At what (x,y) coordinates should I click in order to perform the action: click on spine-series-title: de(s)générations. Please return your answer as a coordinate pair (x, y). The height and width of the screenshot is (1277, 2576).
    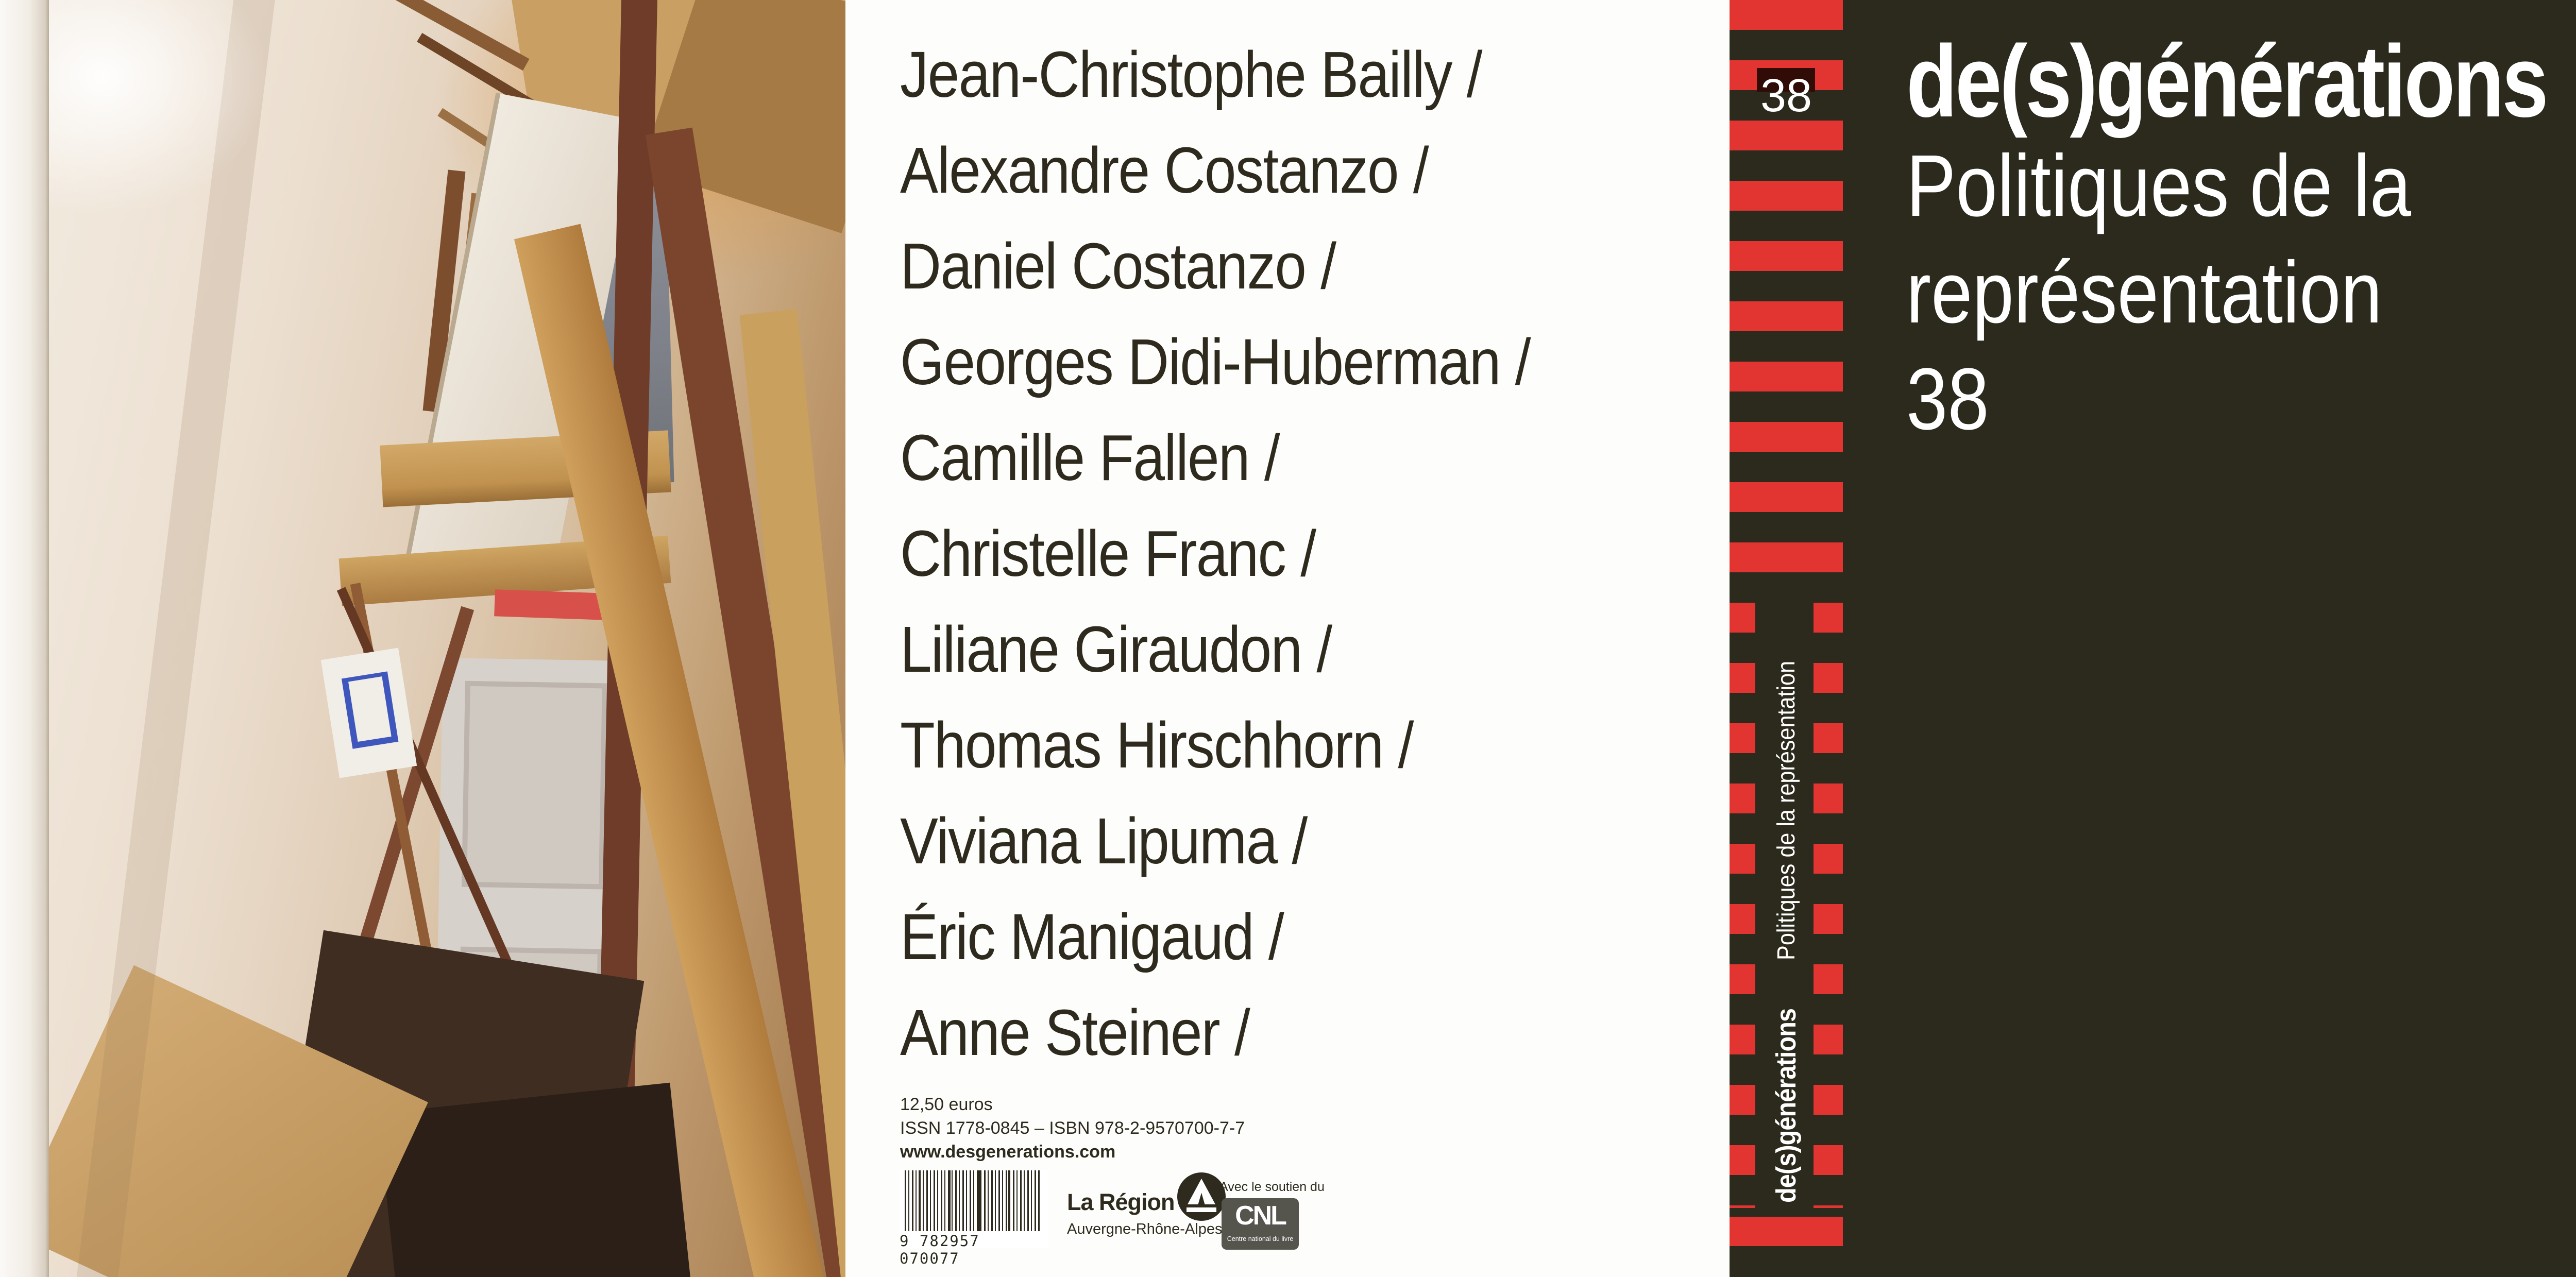
    Looking at the image, I should click on (1786, 1105).